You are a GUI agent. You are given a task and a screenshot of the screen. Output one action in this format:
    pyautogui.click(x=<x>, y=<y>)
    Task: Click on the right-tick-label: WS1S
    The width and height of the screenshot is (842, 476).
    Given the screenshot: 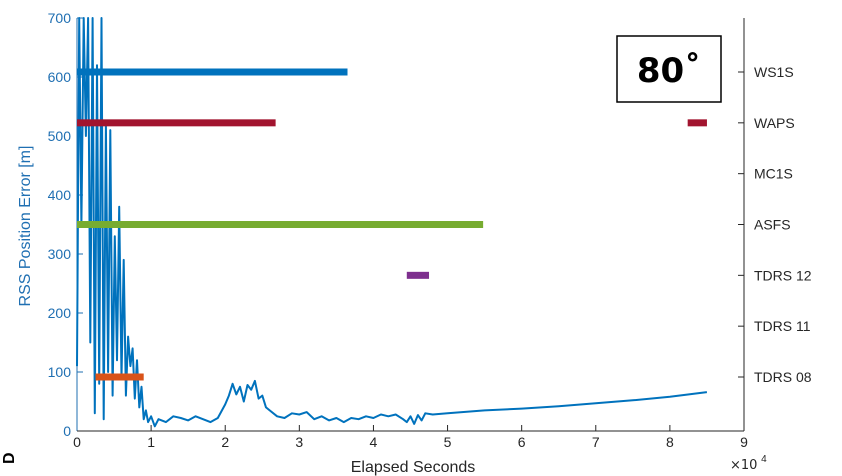 What is the action you would take?
    pyautogui.click(x=774, y=72)
    